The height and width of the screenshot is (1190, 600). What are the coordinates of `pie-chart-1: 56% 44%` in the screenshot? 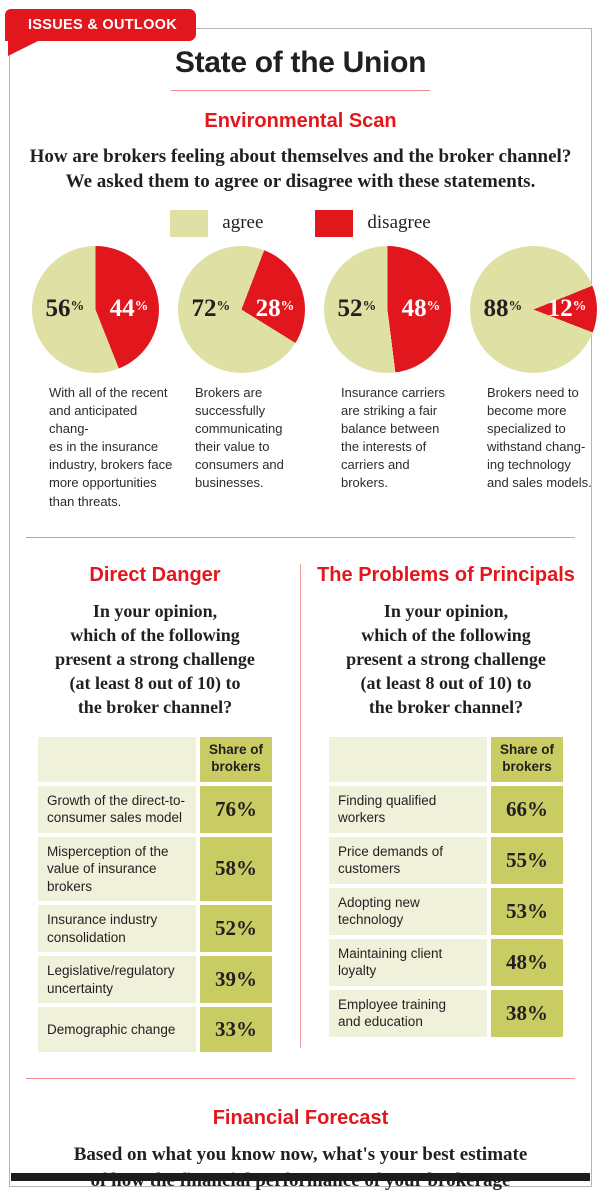 It's located at (95, 309).